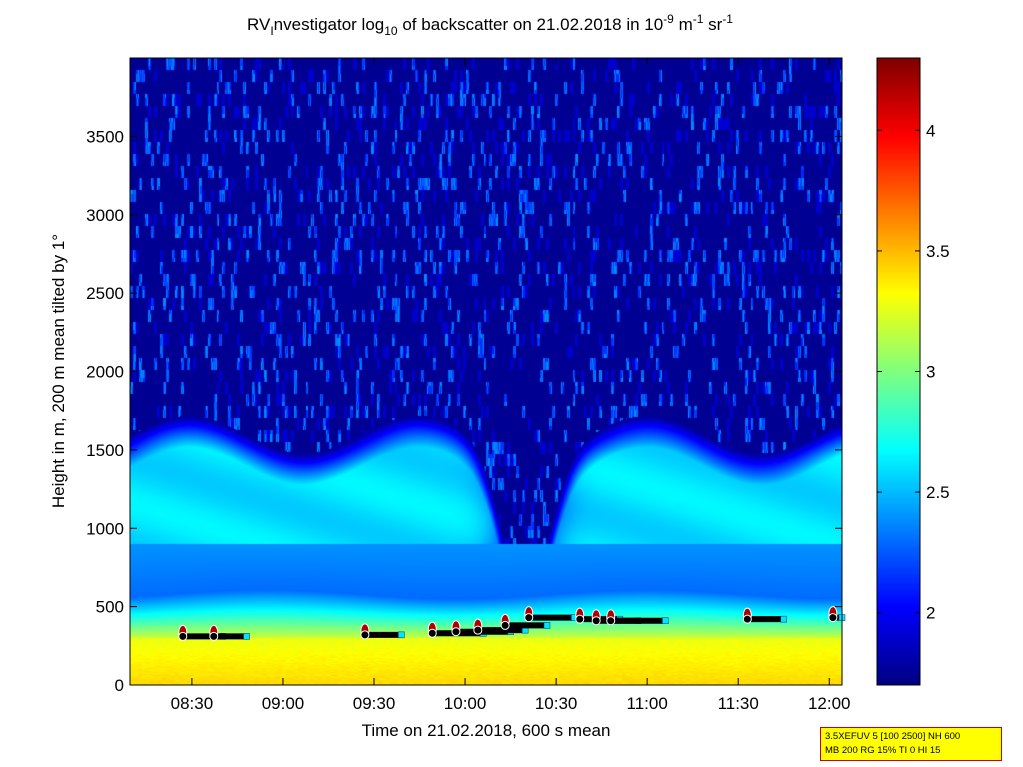 The width and height of the screenshot is (1023, 767). I want to click on colorbar-ticks: 2 2.5 3 3.5 4, so click(913, 372).